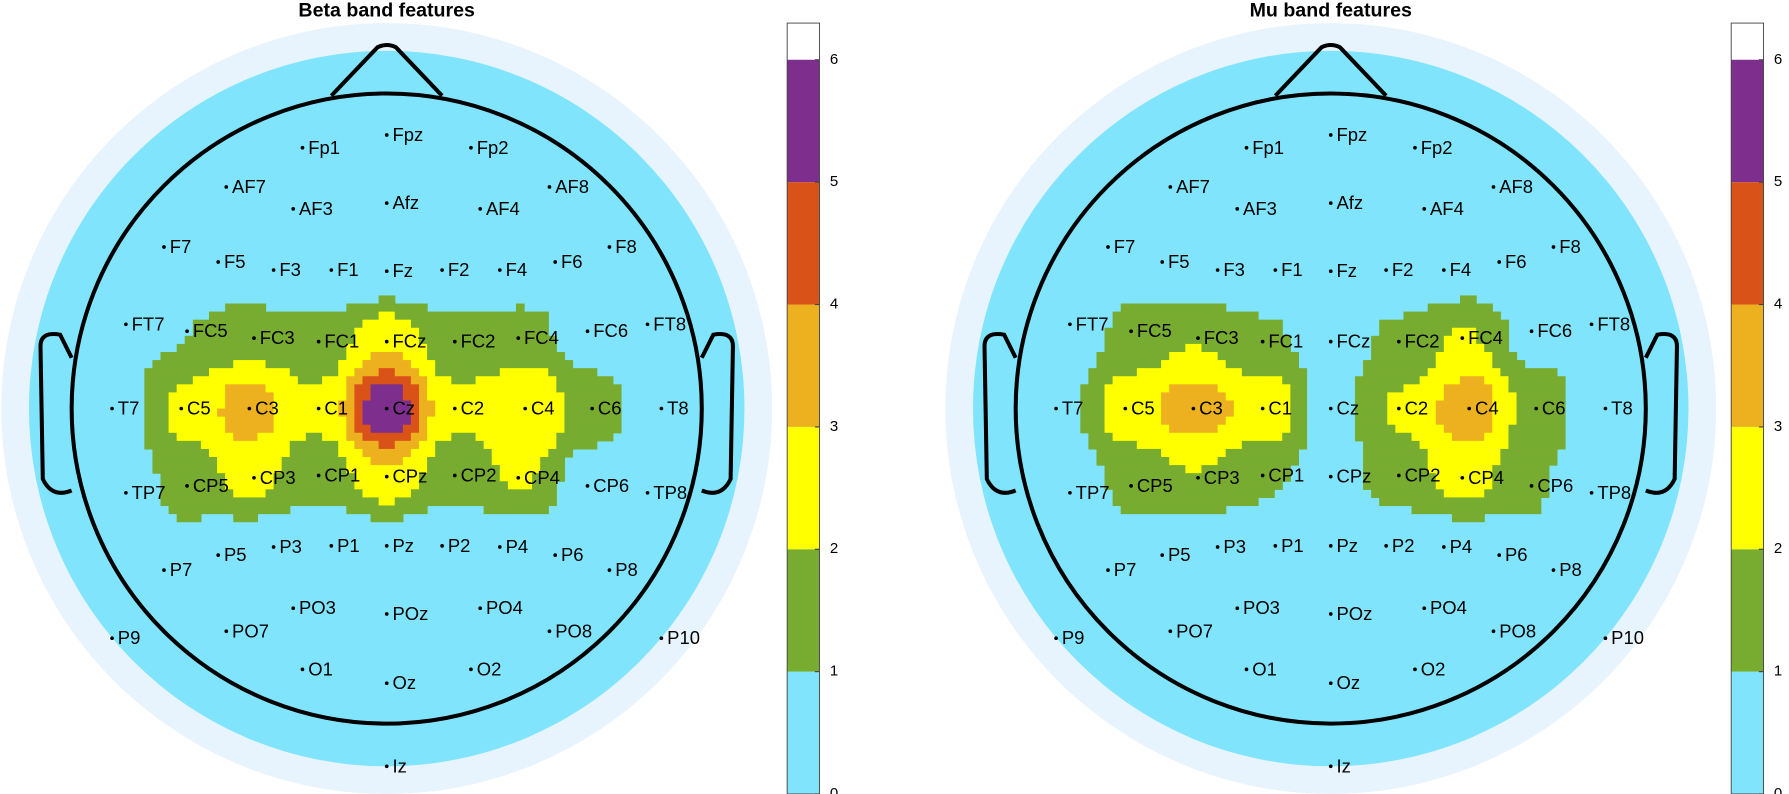 Image resolution: width=1789 pixels, height=794 pixels. Describe the element at coordinates (1461, 269) in the screenshot. I see `electrode-label: F4` at that location.